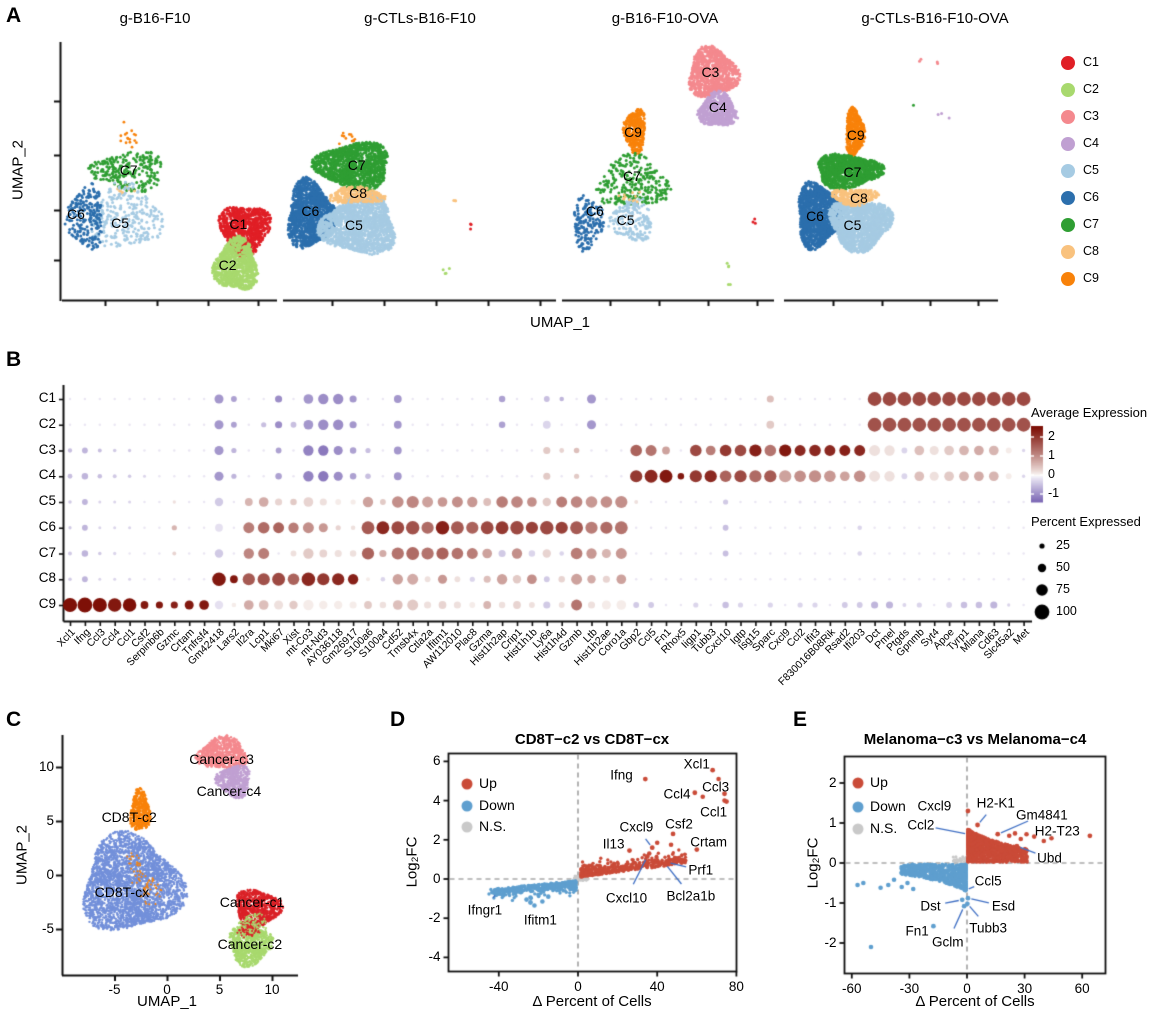 This screenshot has width=1150, height=1020. Describe the element at coordinates (709, 842) in the screenshot. I see `annotation-Crtam: Crtam` at that location.